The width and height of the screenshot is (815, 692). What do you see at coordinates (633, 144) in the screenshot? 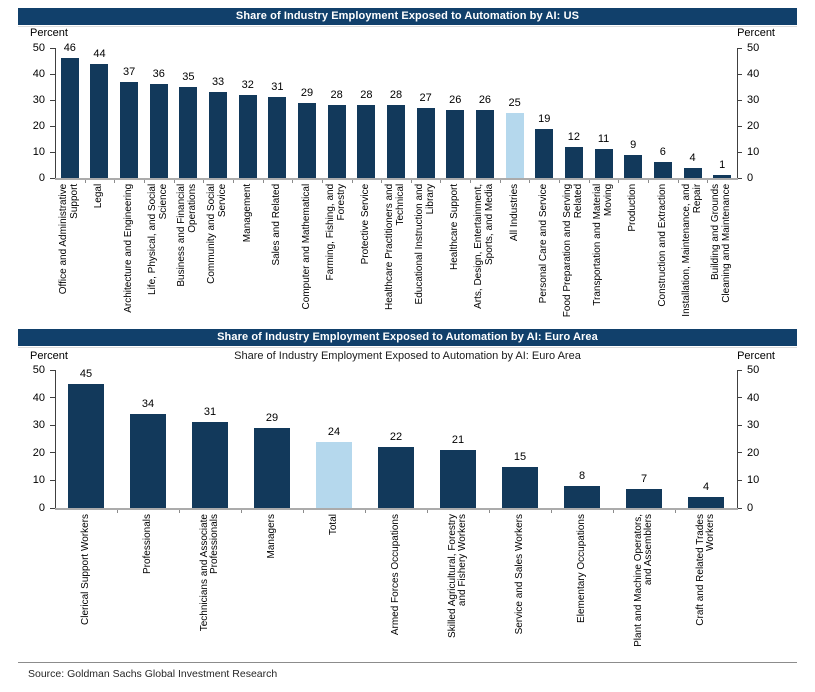
I see `bar-value-label: 9` at bounding box center [633, 144].